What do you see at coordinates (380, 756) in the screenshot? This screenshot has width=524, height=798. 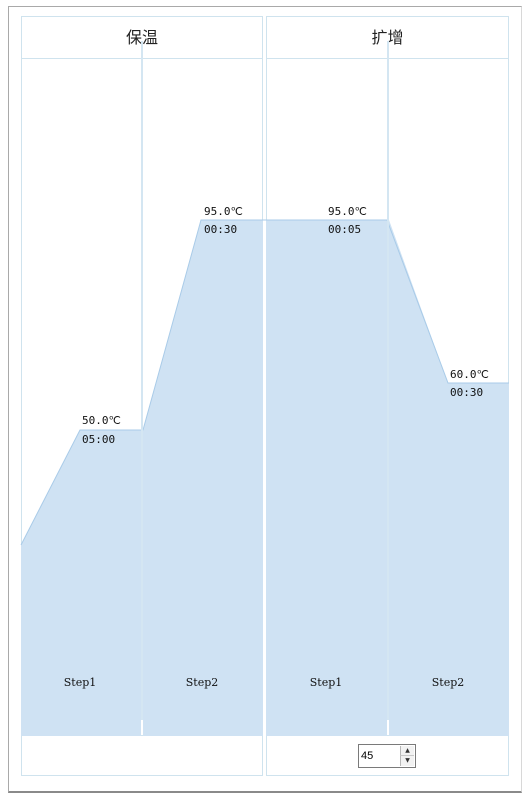 I see `cycle-count-input` at bounding box center [380, 756].